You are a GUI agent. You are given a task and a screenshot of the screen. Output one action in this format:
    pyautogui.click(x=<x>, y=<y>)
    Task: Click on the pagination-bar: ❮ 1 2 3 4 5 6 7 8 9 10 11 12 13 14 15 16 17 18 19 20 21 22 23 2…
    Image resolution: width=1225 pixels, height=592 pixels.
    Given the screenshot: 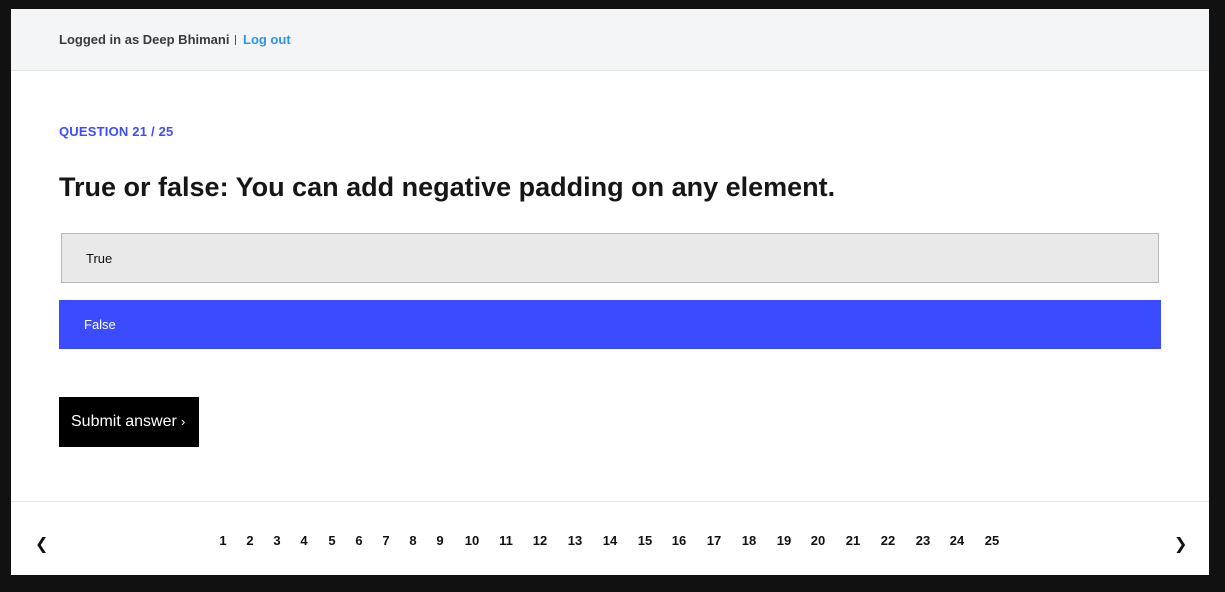 What is the action you would take?
    pyautogui.click(x=610, y=538)
    